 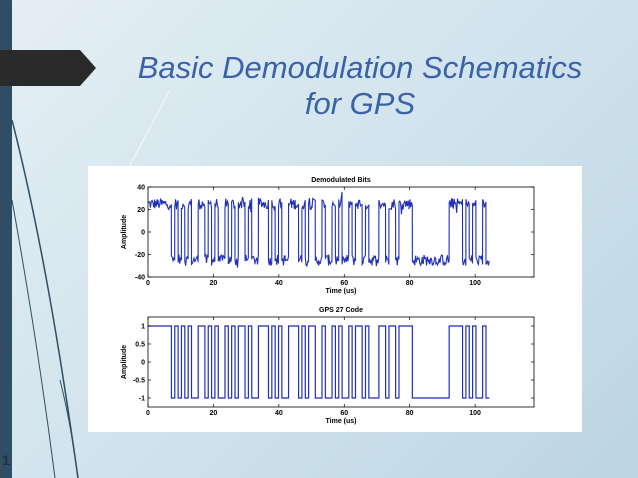 I want to click on x-tick-label-1-20: 20, so click(x=214, y=283).